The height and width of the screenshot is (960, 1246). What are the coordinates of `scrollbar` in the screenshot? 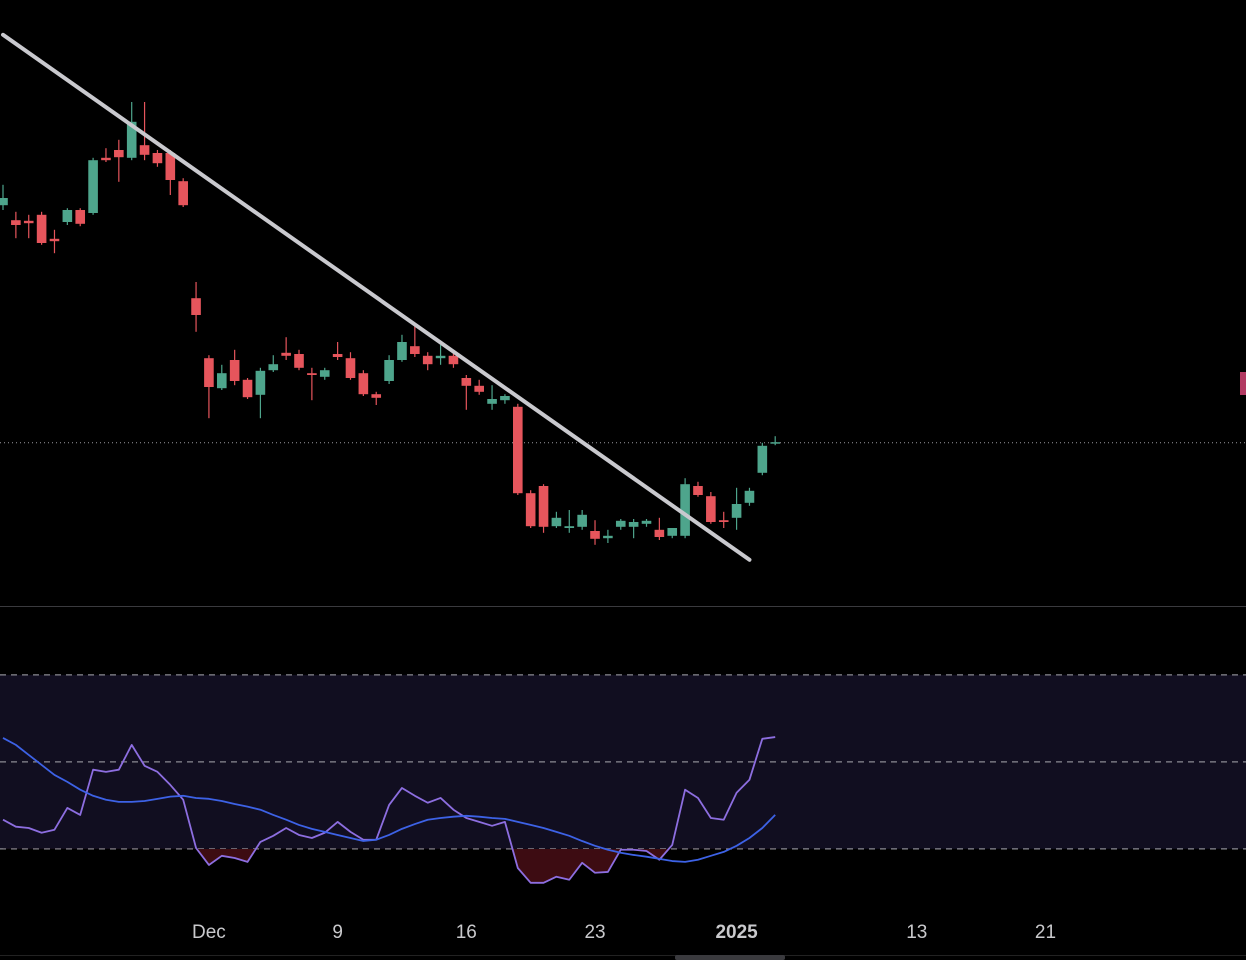 It's located at (730, 957).